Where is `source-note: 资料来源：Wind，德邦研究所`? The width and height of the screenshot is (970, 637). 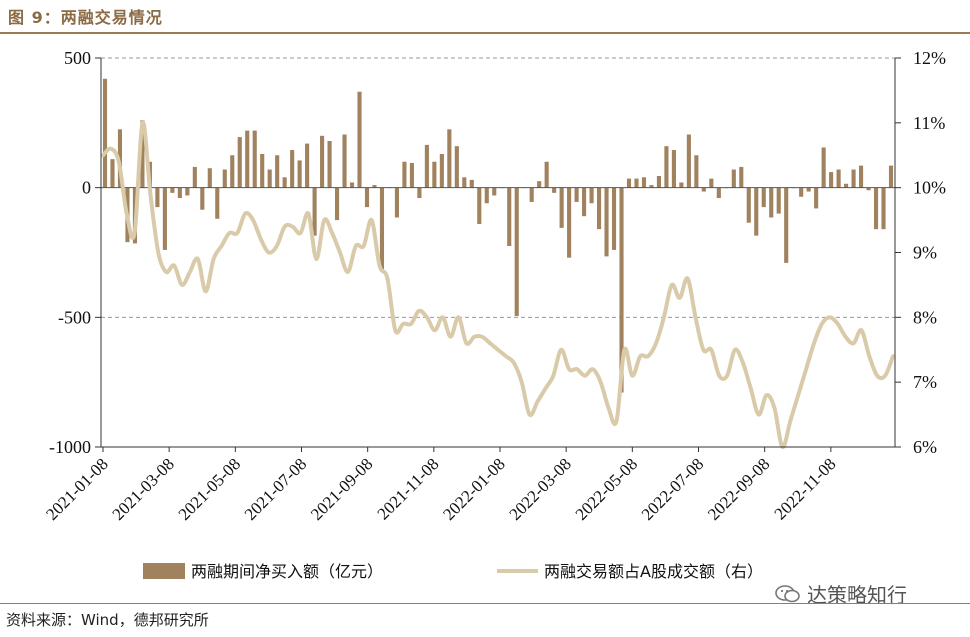 source-note: 资料来源：Wind，德邦研究所 is located at coordinates (107, 620).